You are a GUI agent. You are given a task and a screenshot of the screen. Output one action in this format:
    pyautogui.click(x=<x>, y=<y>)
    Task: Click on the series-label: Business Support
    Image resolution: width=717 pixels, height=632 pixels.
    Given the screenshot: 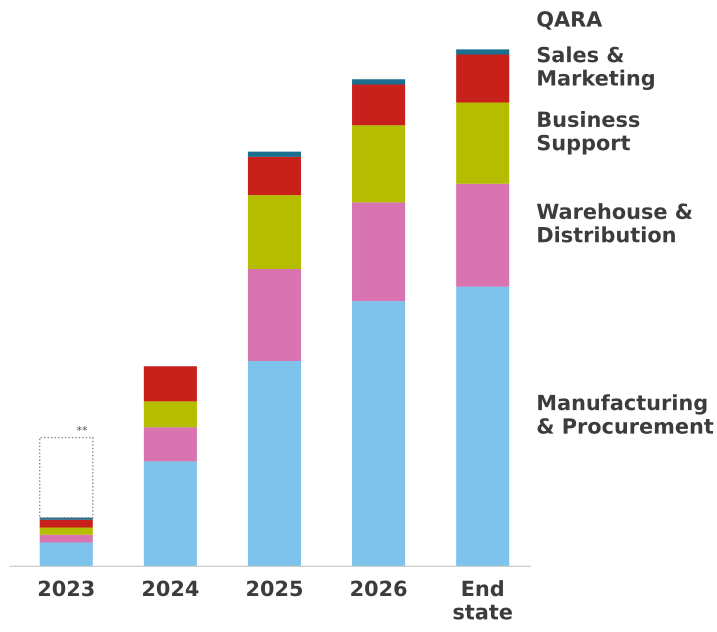 What is the action you would take?
    pyautogui.click(x=589, y=133)
    